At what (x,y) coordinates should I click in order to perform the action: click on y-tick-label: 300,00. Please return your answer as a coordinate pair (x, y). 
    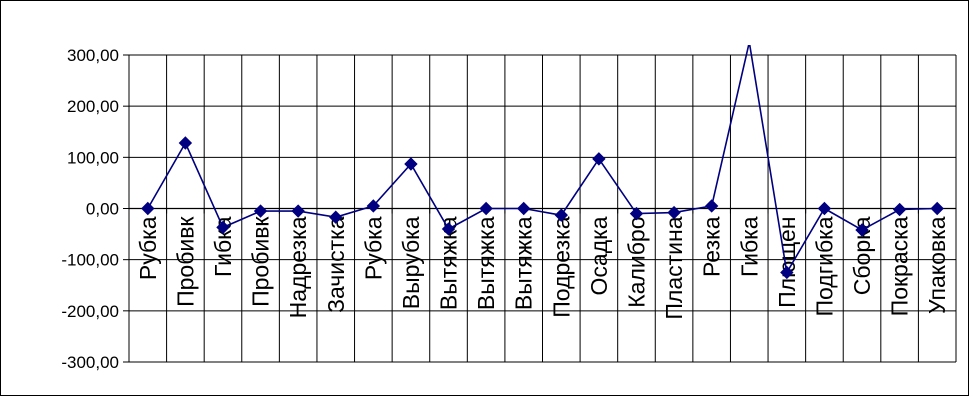
    Looking at the image, I should click on (93, 55).